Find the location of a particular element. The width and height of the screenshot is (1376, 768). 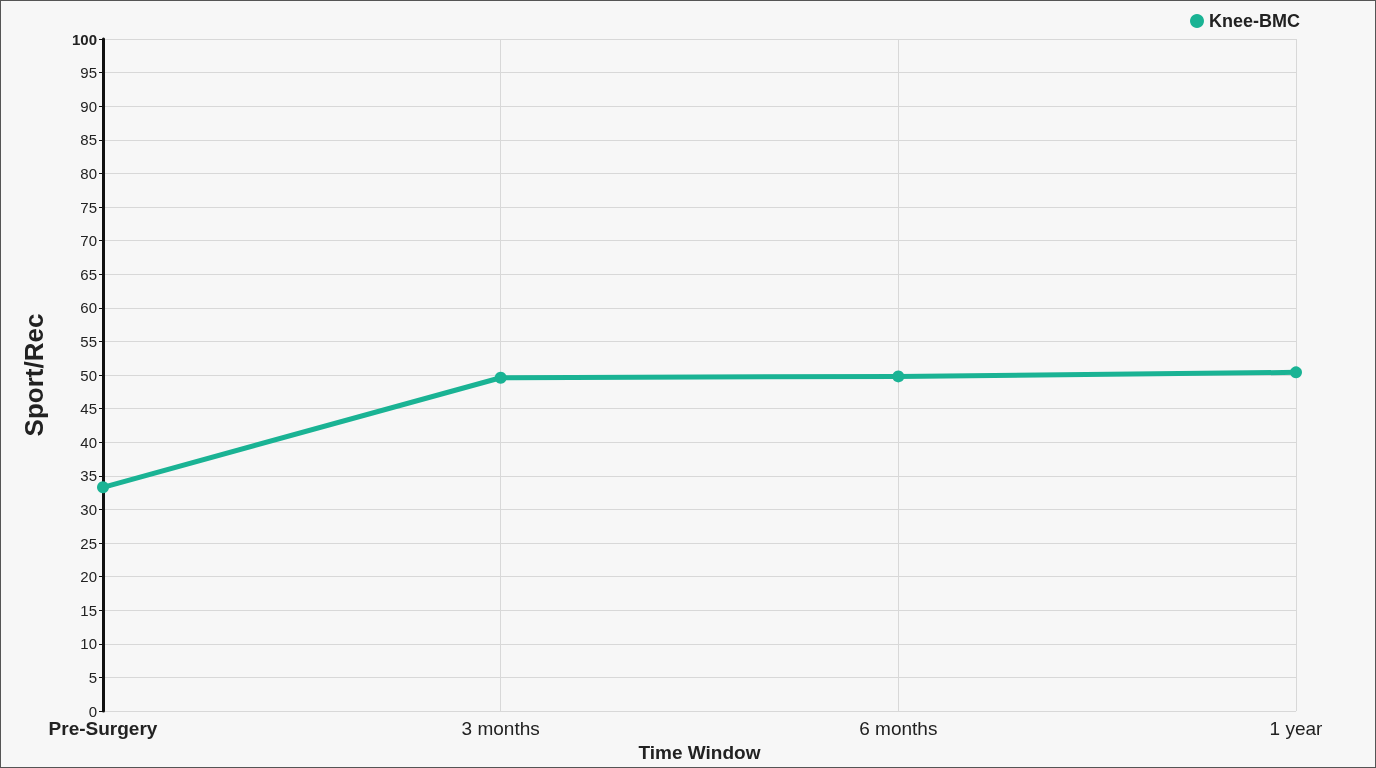

y-tick-label: 30 is located at coordinates (88, 509).